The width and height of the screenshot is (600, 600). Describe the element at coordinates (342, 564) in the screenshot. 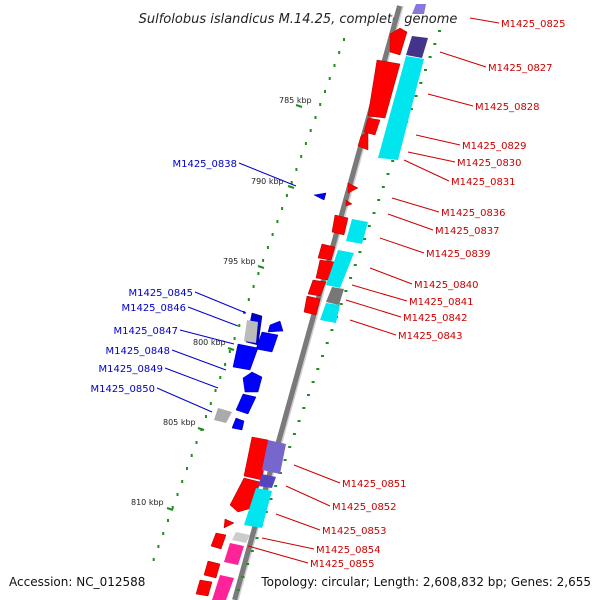

I see `gene-label: M1425_0855` at that location.